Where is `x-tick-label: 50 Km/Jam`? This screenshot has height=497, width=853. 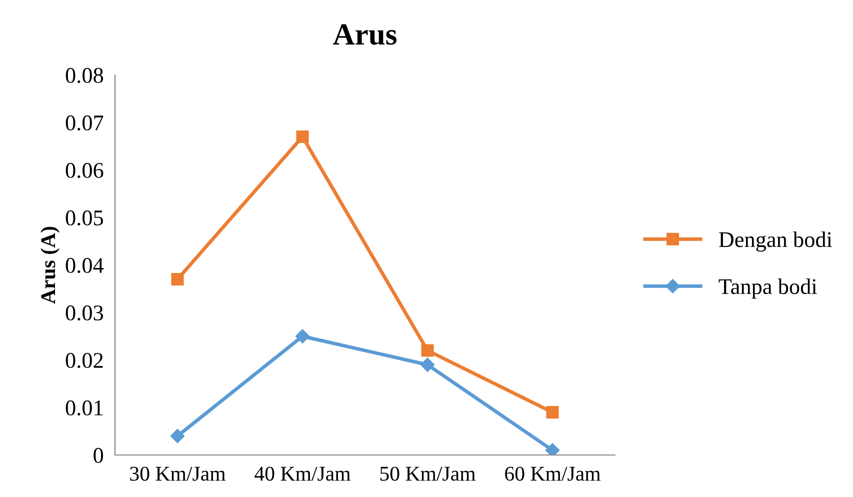
x-tick-label: 50 Km/Jam is located at coordinates (428, 473).